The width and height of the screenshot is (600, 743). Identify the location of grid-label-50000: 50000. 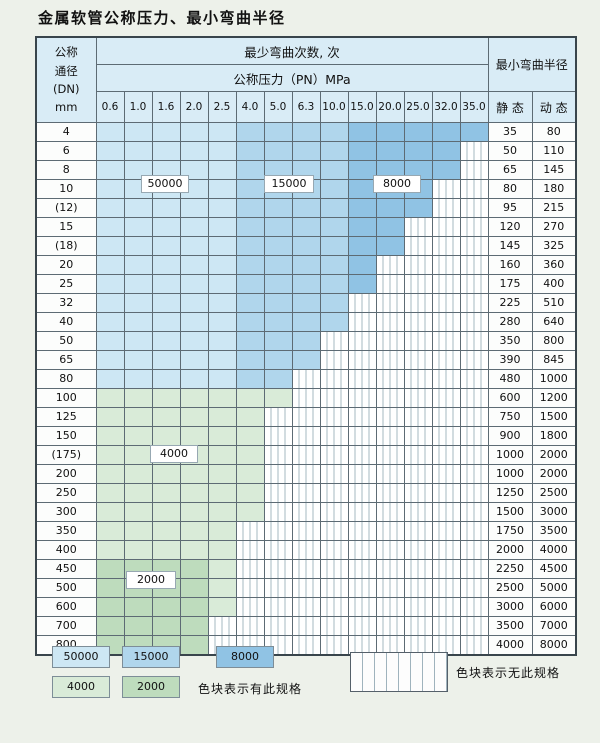
(165, 184).